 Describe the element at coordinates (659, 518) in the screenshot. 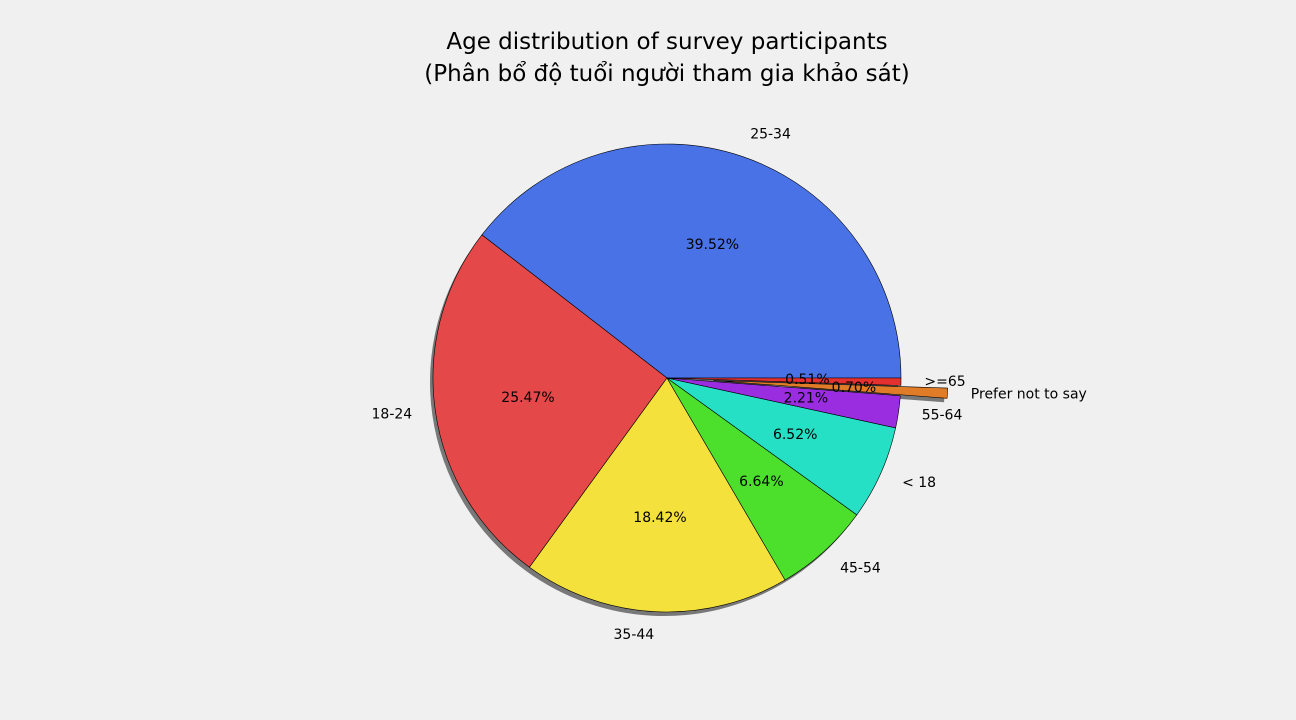

I see `slice-pct-35-44: 18.42%` at that location.